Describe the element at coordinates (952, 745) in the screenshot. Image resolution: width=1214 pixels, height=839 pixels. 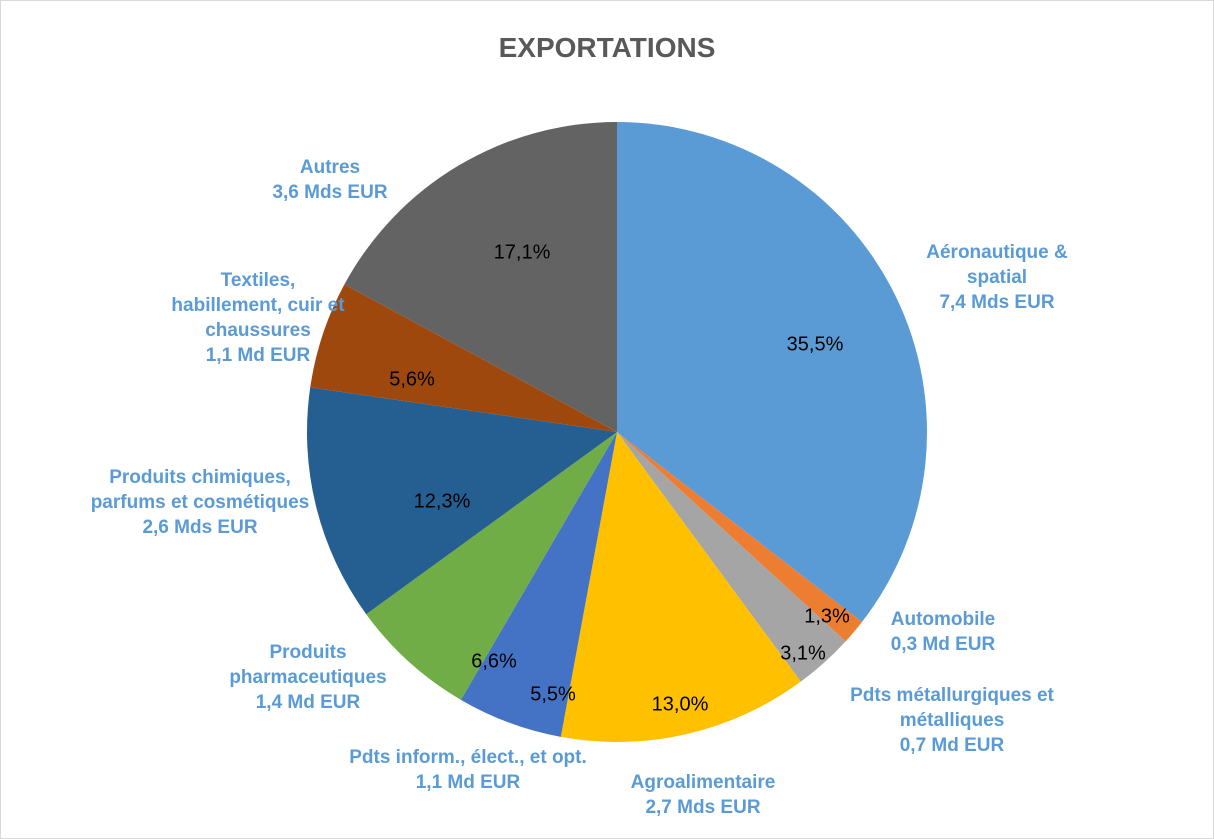
I see `amount-label: 0,7 Md EUR` at that location.